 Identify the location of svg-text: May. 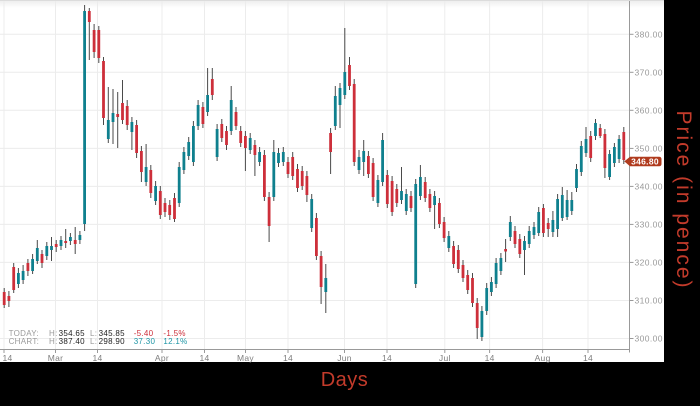
(245, 358).